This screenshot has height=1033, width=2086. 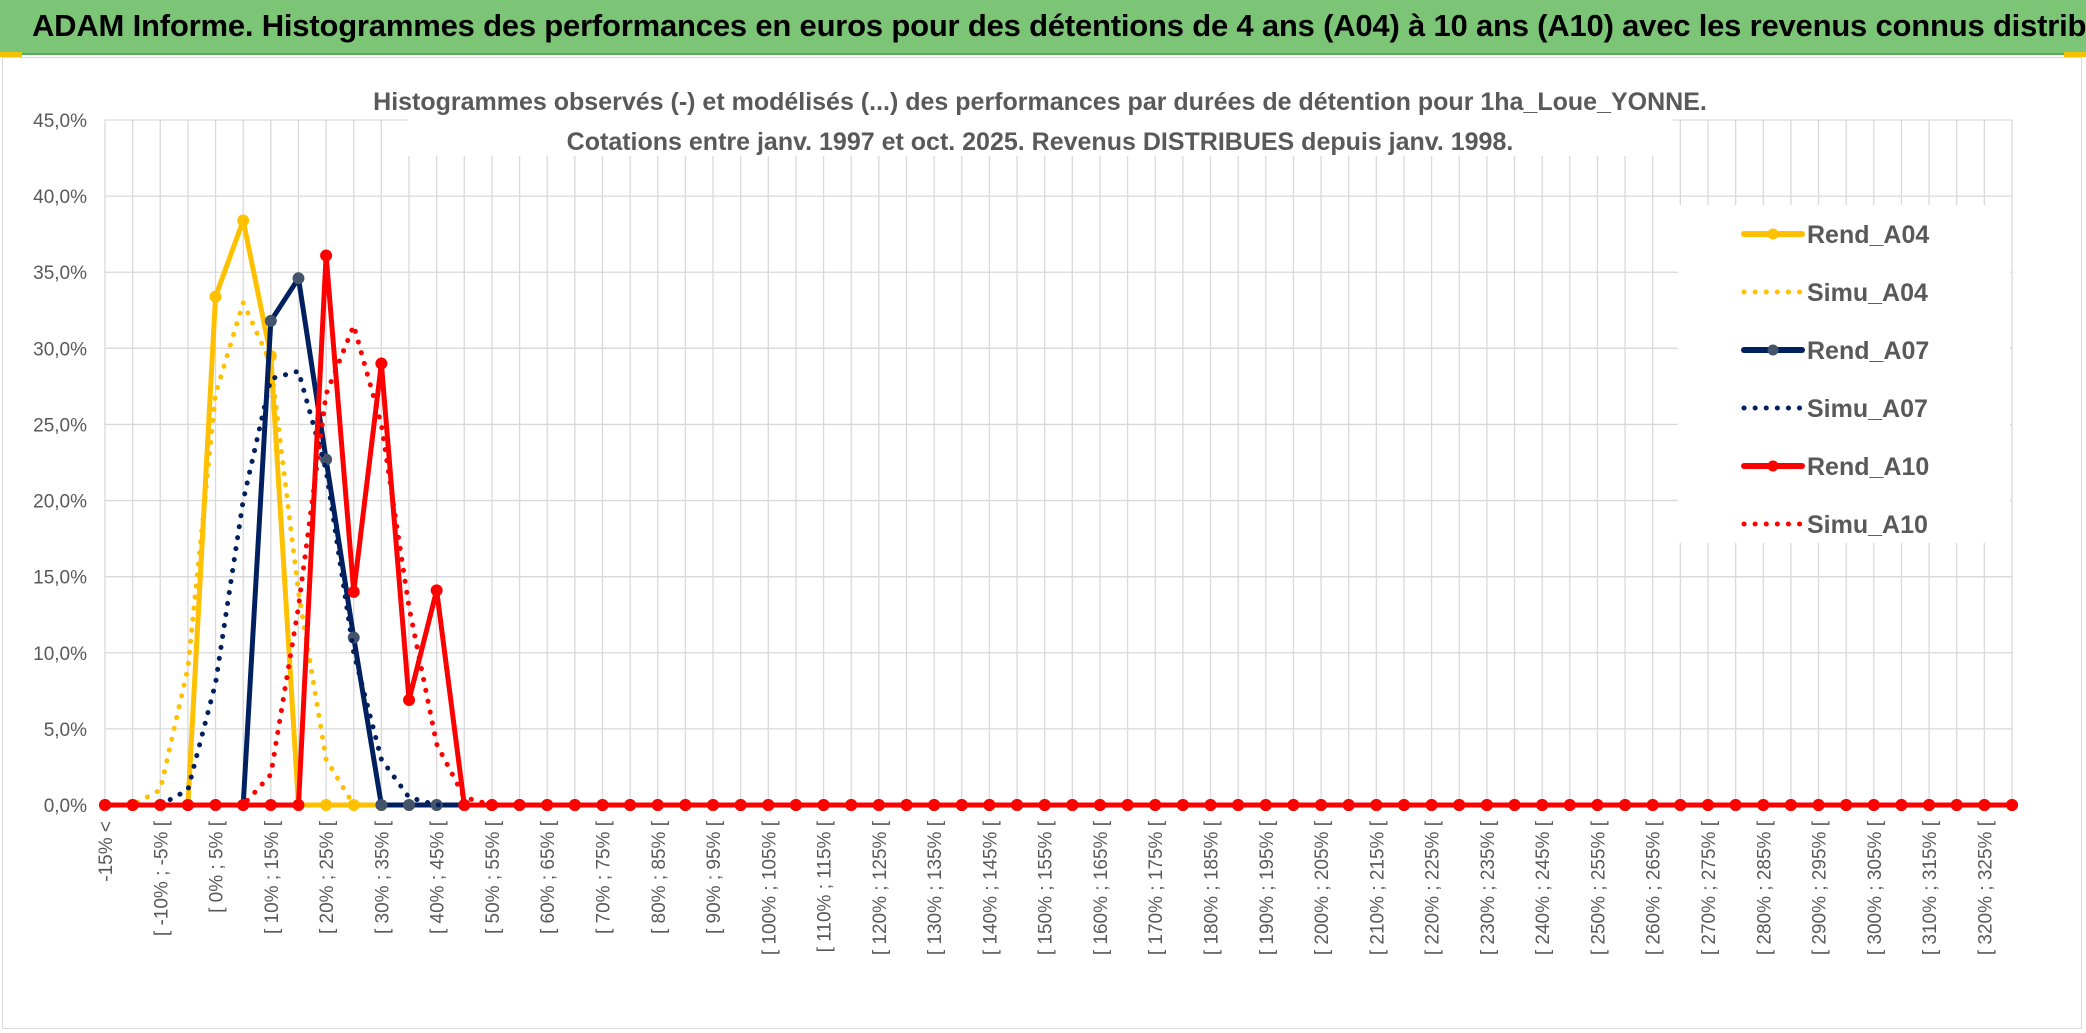 I want to click on x-tick-label: [ 320% ; 325% [, so click(x=1985, y=887).